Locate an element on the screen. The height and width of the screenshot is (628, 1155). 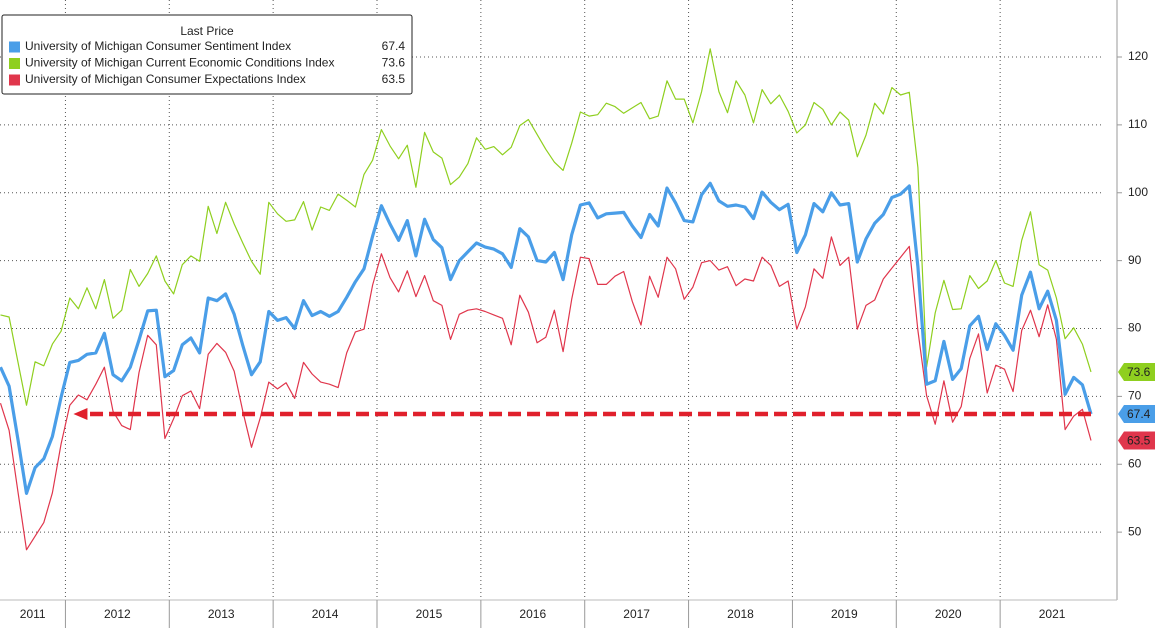
y-tick-label: 120 is located at coordinates (1138, 56).